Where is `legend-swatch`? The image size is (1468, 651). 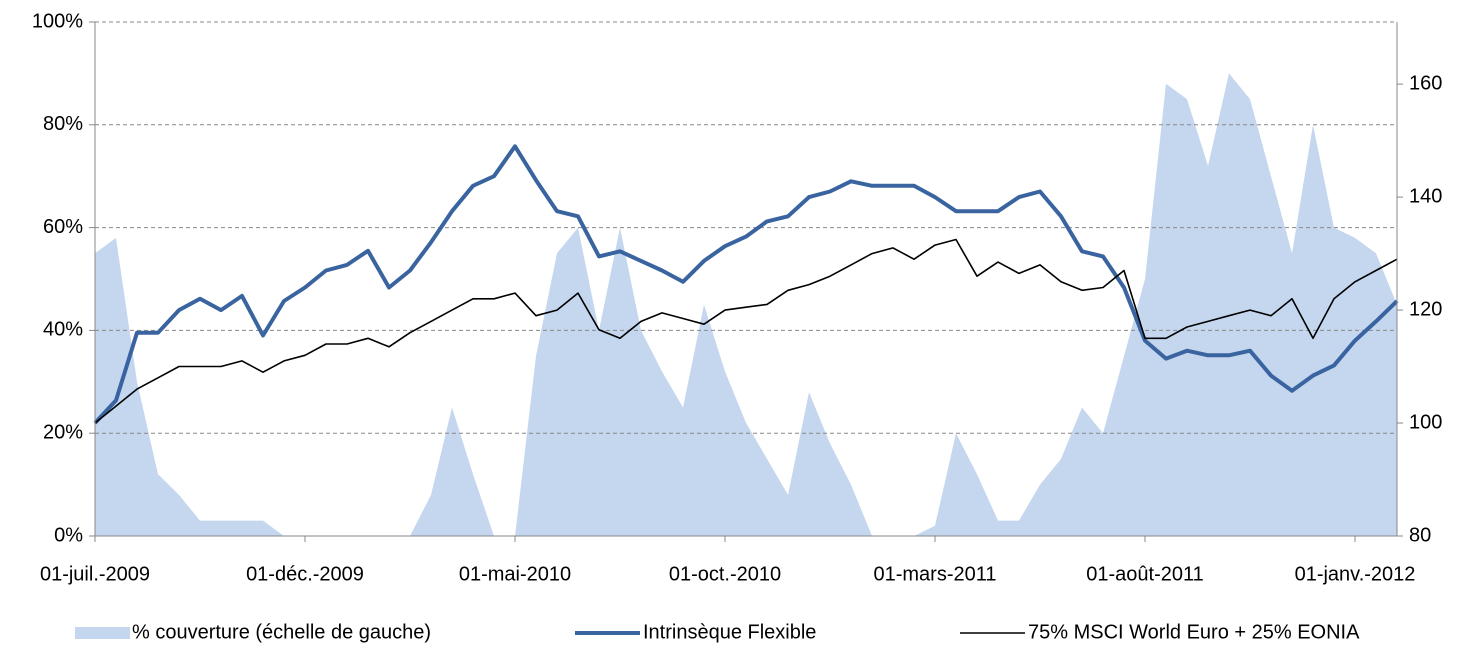
legend-swatch is located at coordinates (102, 633).